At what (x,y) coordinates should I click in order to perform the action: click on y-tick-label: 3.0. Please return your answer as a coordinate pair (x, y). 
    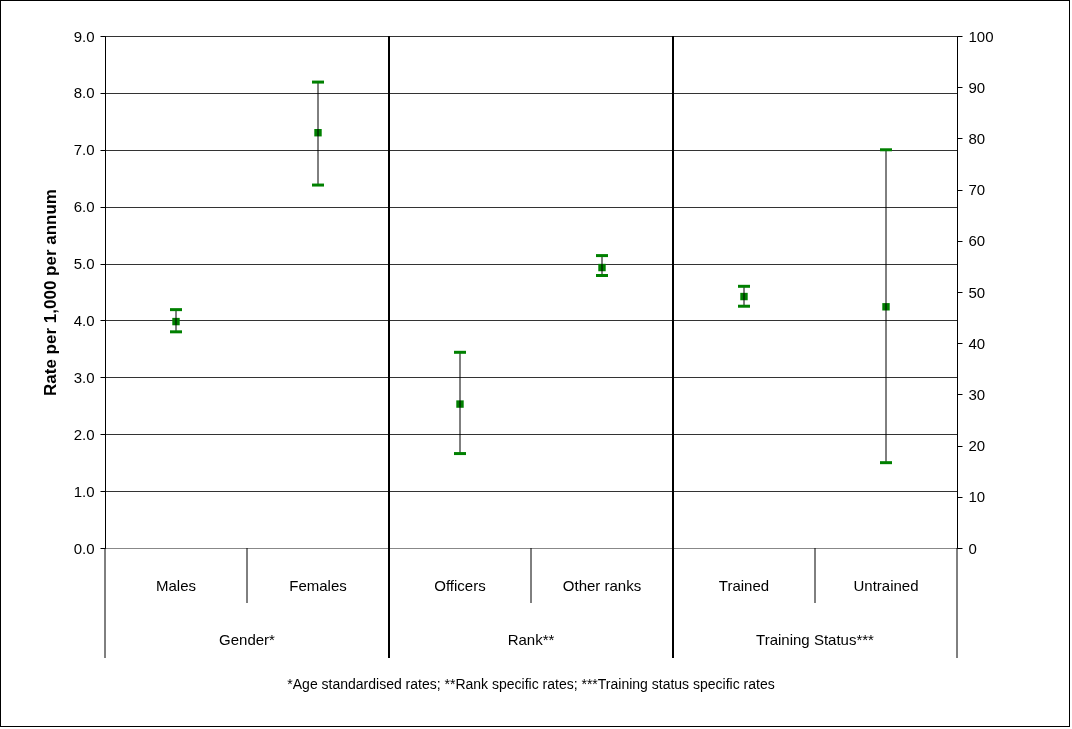
    Looking at the image, I should click on (84, 377).